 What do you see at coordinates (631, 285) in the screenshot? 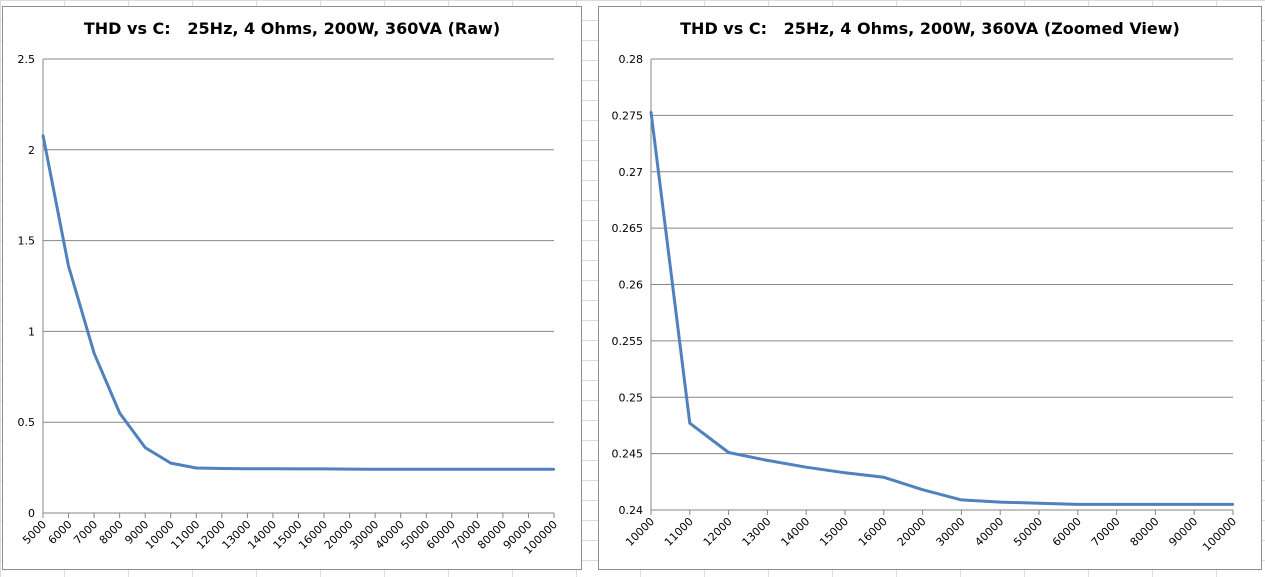
I see `y-tick-label: 0.26` at bounding box center [631, 285].